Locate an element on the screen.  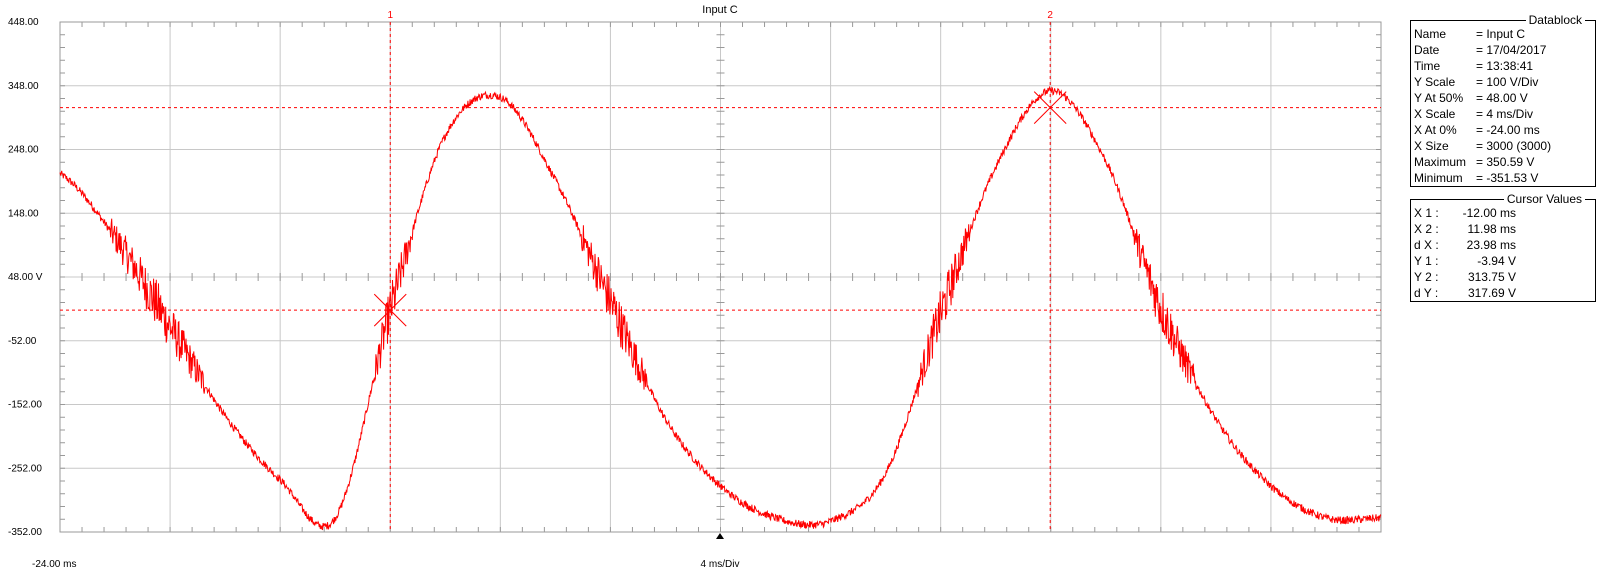
cursor-value-key: Y 2 : is located at coordinates (1426, 277).